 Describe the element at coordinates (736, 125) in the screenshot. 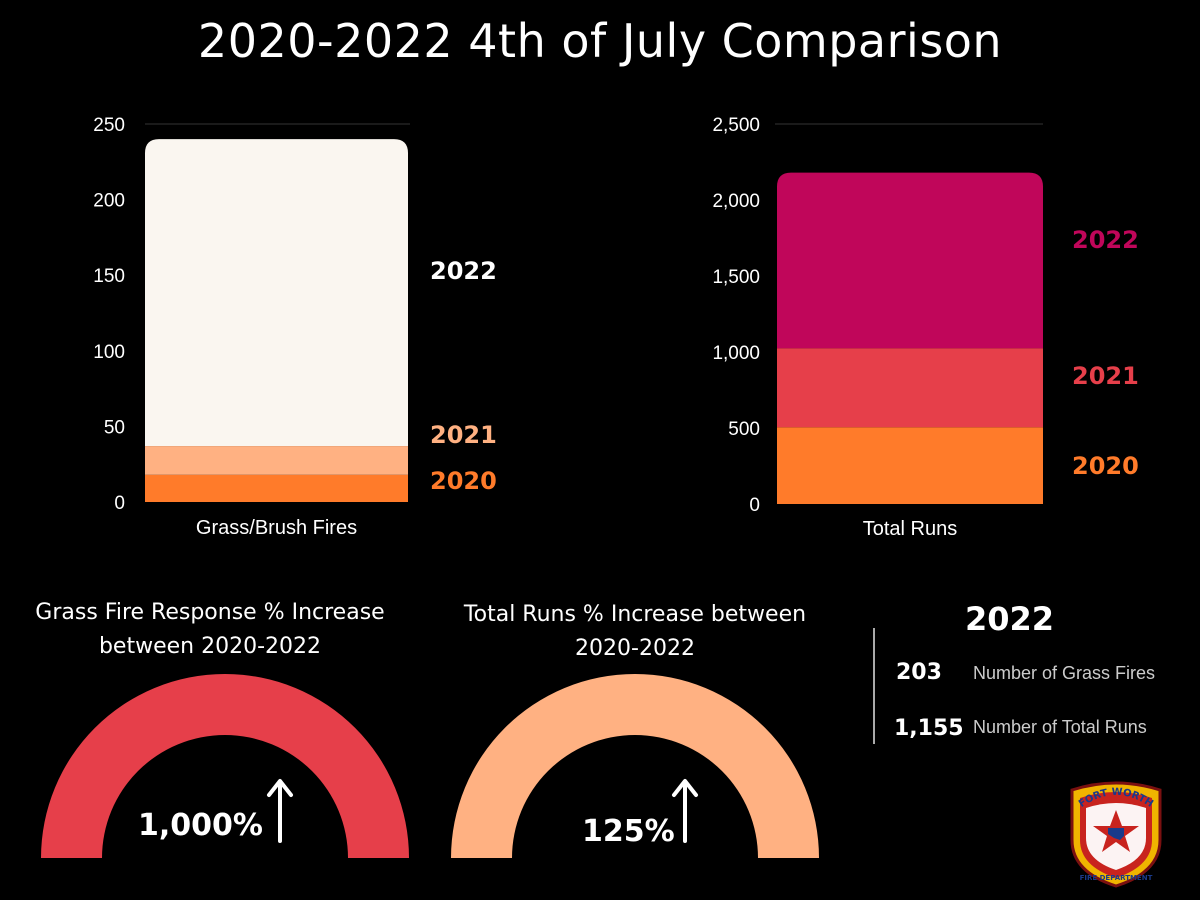

I see `runs-ytick-label: 2,500` at that location.